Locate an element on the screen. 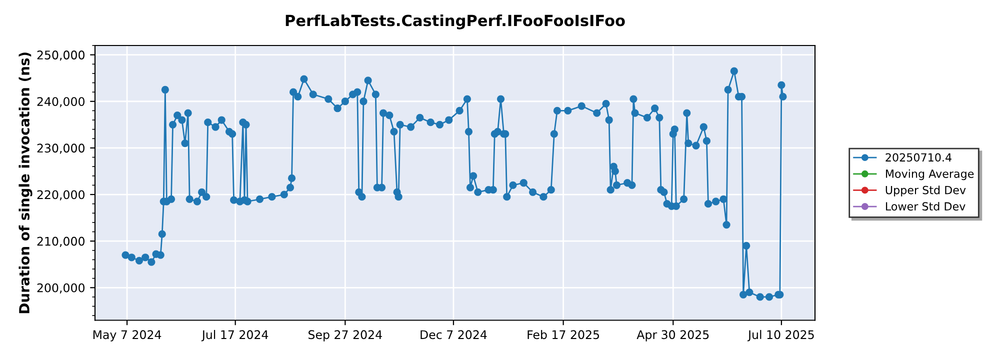 The height and width of the screenshot is (350, 1000). x-tick-label: Jul 17 2024 is located at coordinates (234, 336).